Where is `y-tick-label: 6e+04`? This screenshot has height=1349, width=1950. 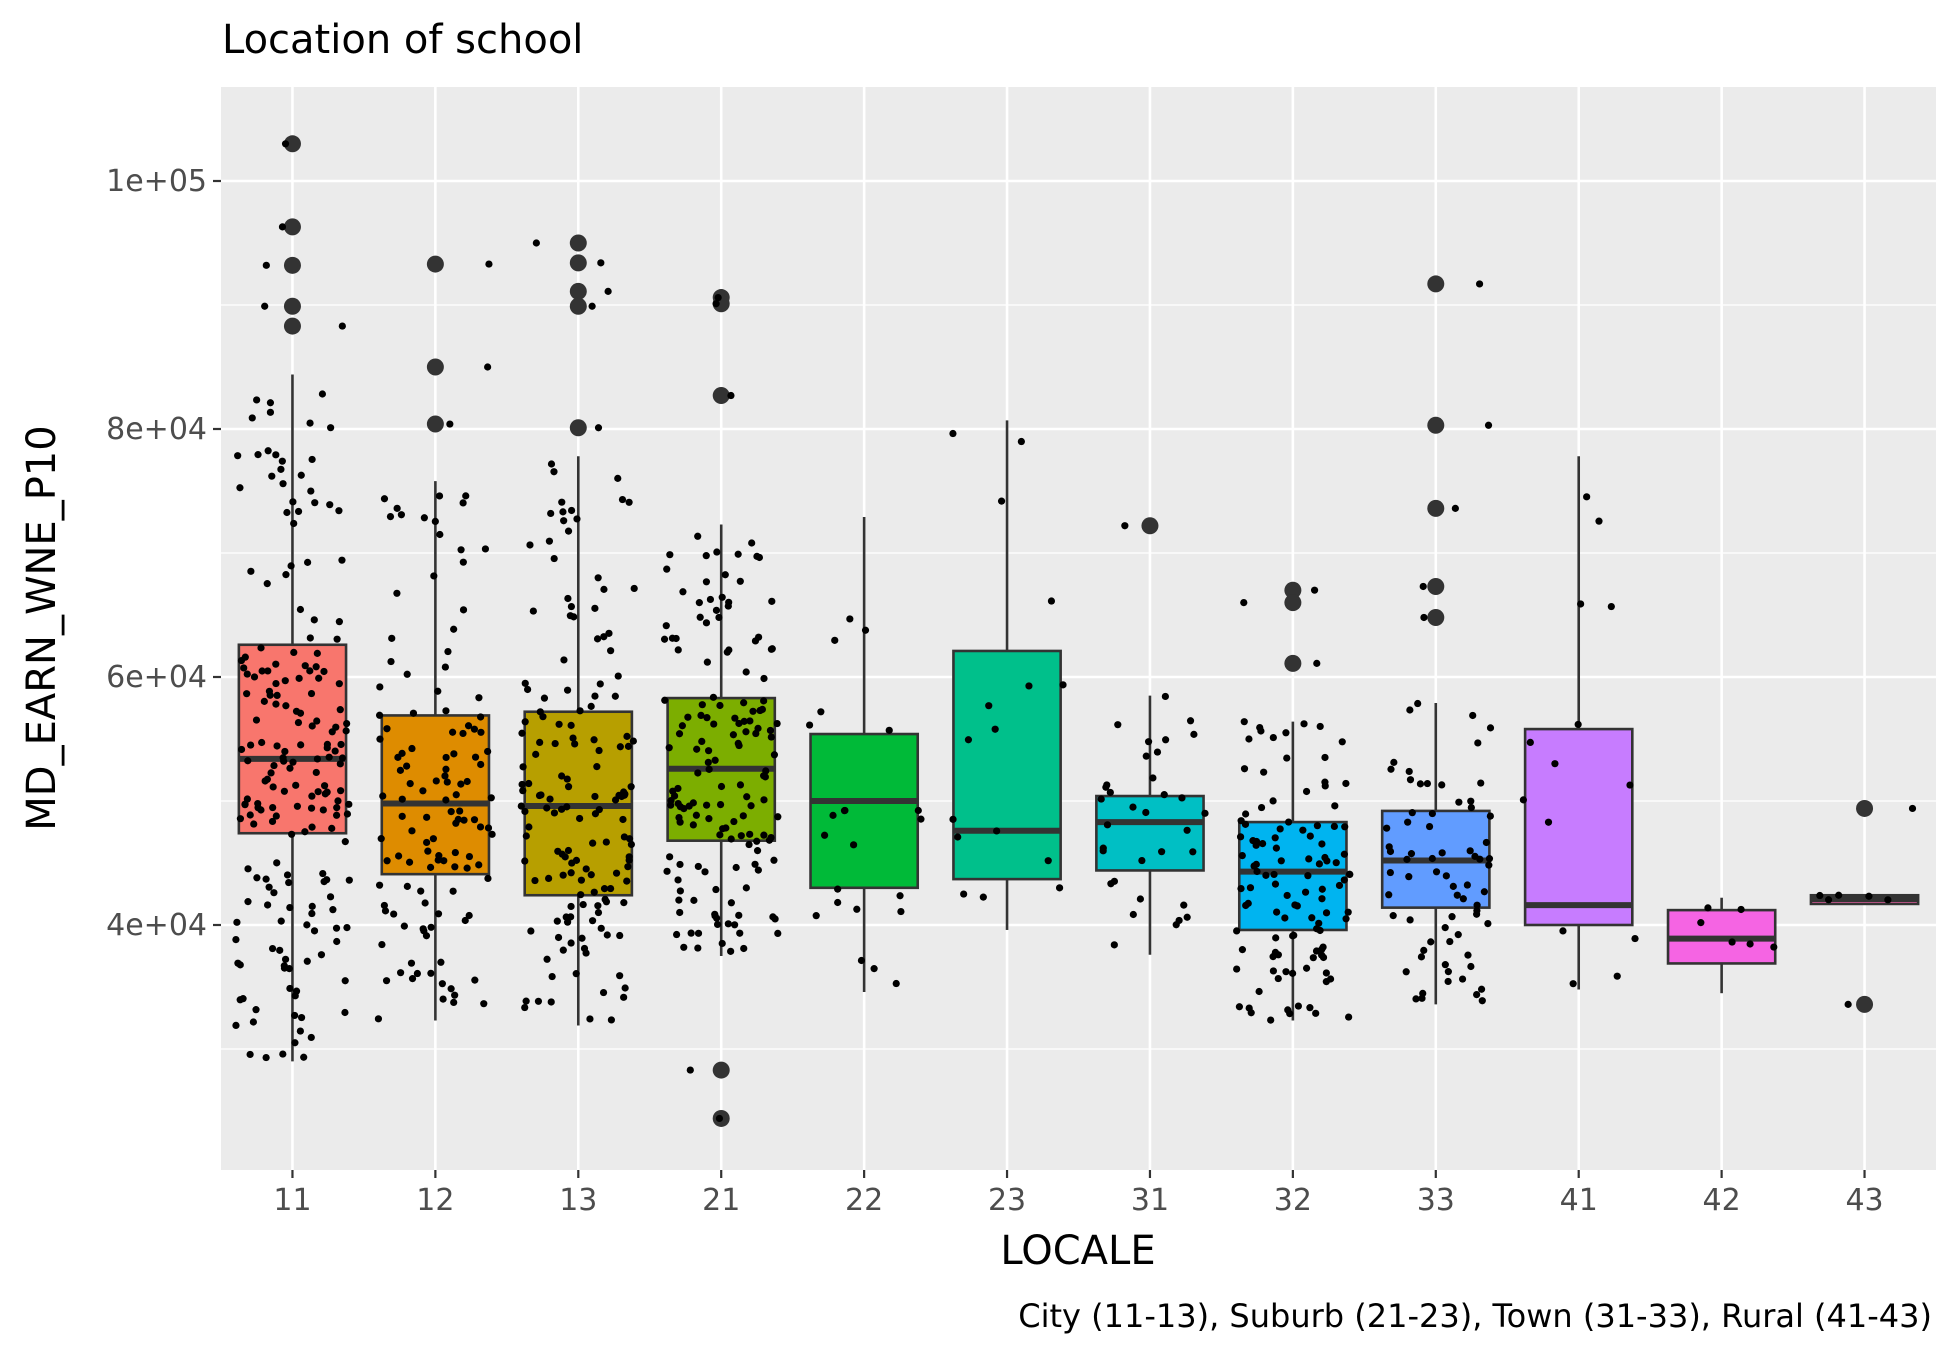 y-tick-label: 6e+04 is located at coordinates (156, 677).